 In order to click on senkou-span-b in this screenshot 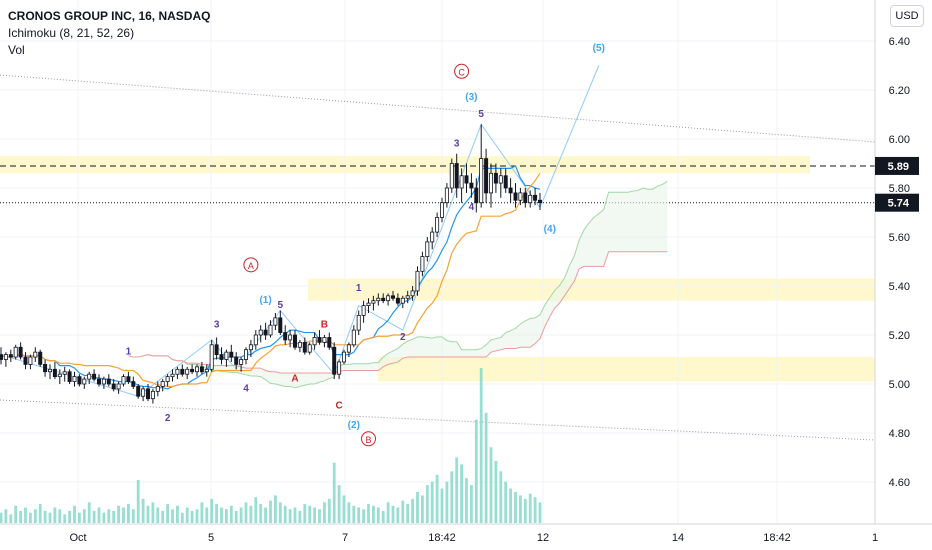, I will do `click(398, 312)`.